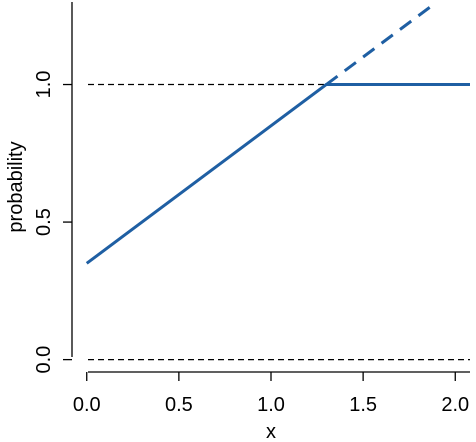 The width and height of the screenshot is (476, 442). Describe the element at coordinates (271, 405) in the screenshot. I see `x-tick-label: 1.0` at that location.